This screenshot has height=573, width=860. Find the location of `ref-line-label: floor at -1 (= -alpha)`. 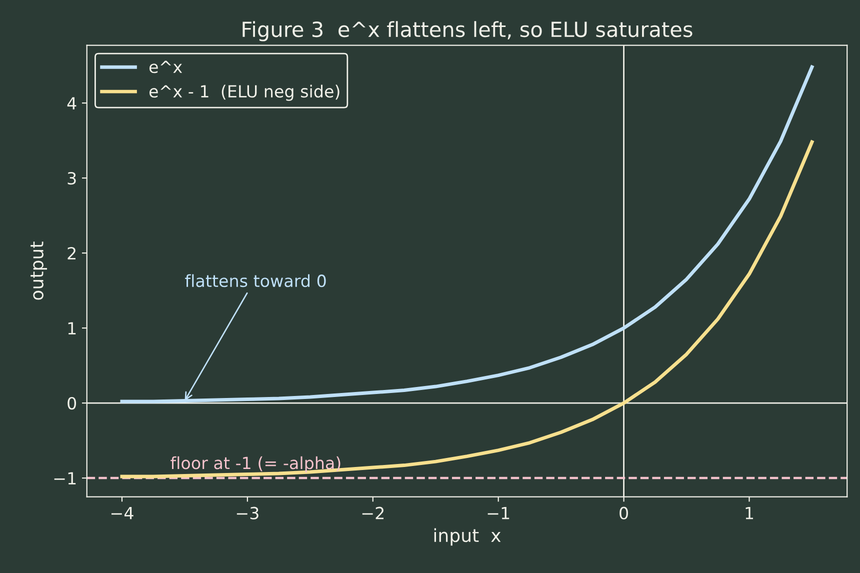

ref-line-label: floor at -1 (= -alpha) is located at coordinates (255, 464).